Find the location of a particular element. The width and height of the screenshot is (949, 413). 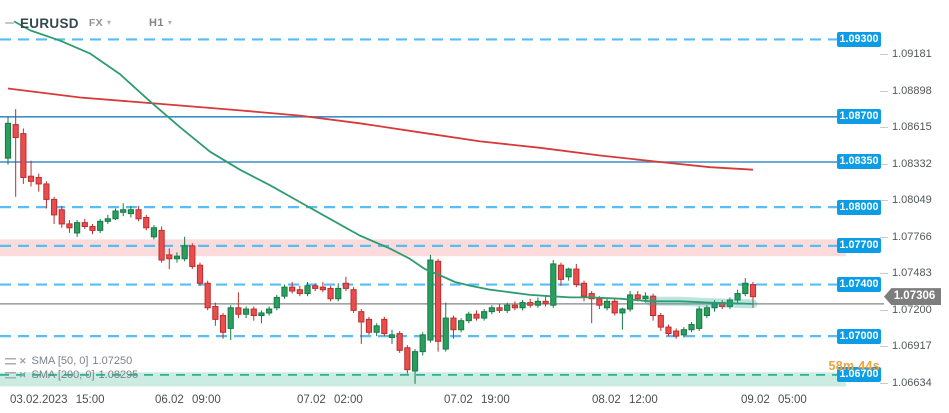

time-tick-label: 06.02 09:00 is located at coordinates (188, 400).